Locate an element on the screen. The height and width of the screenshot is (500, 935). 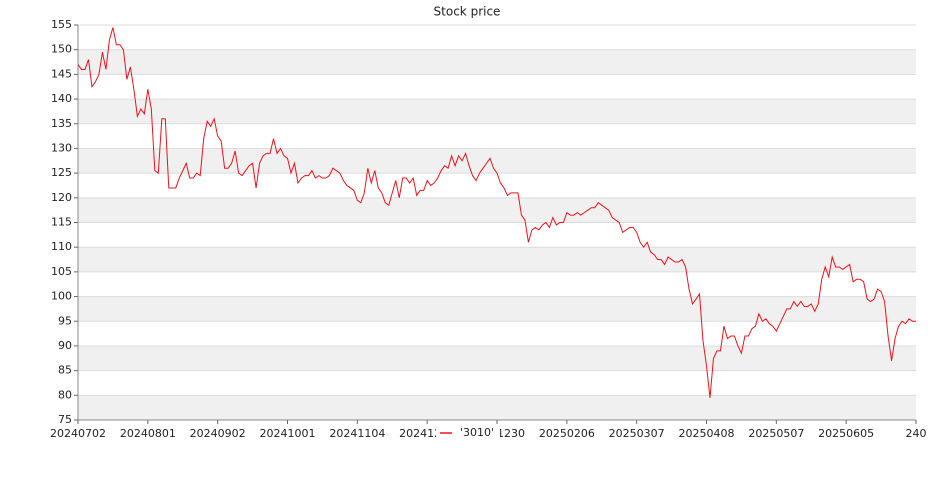
chart-title: Stock price is located at coordinates (467, 12).